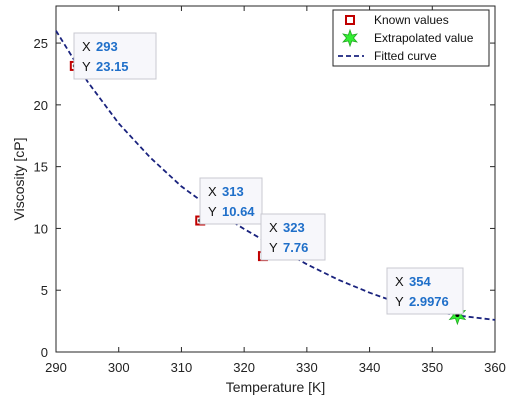 This screenshot has height=405, width=516. Describe the element at coordinates (41, 43) in the screenshot. I see `y-tick-label: 25` at that location.